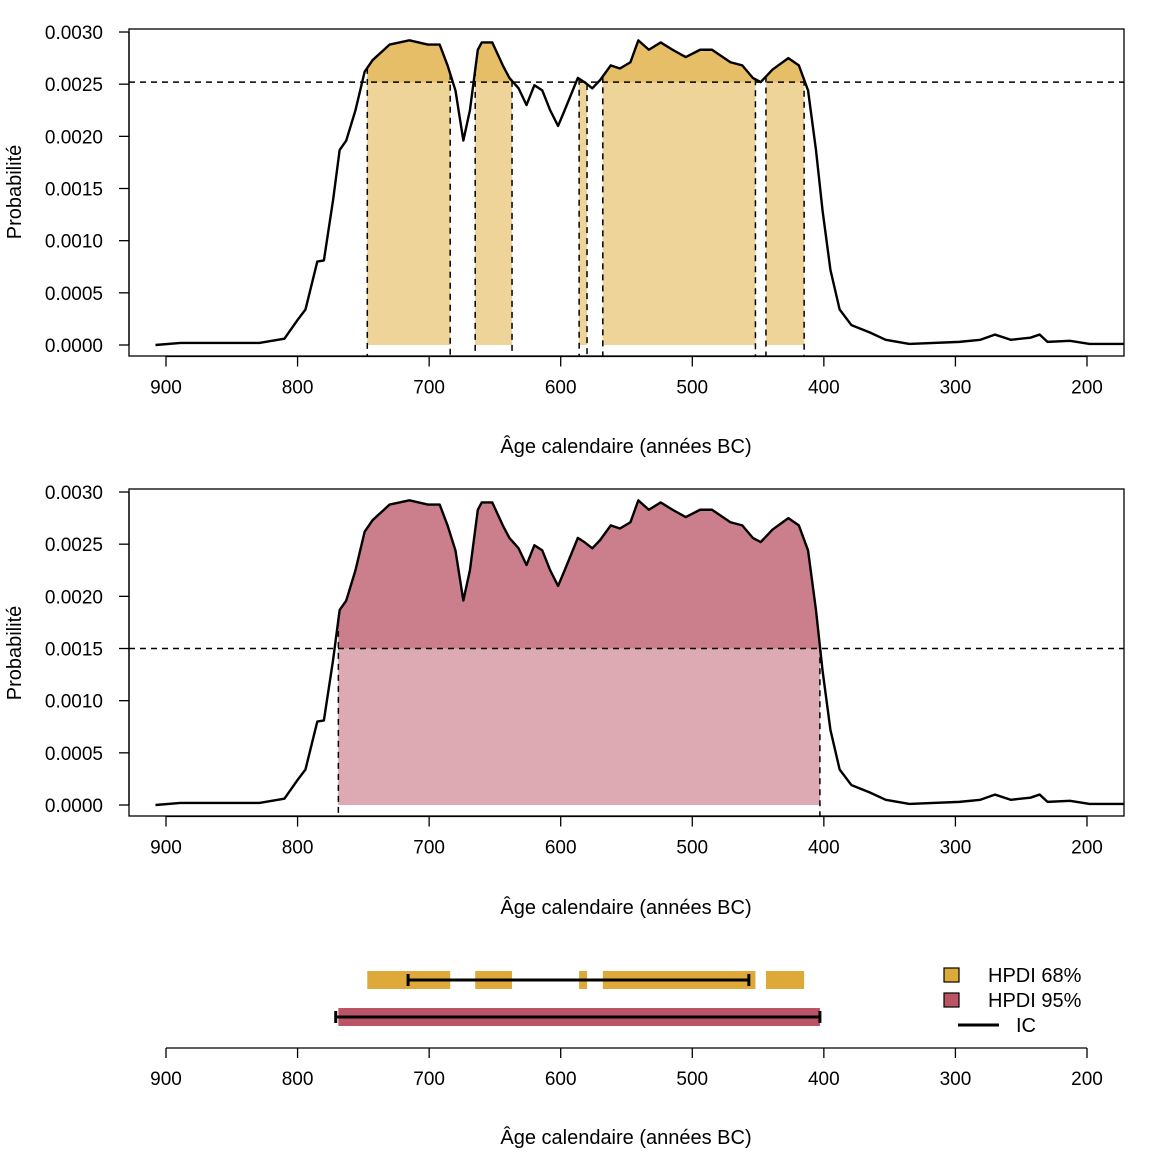  I want to click on legend-label: HPDI 68%, so click(1035, 976).